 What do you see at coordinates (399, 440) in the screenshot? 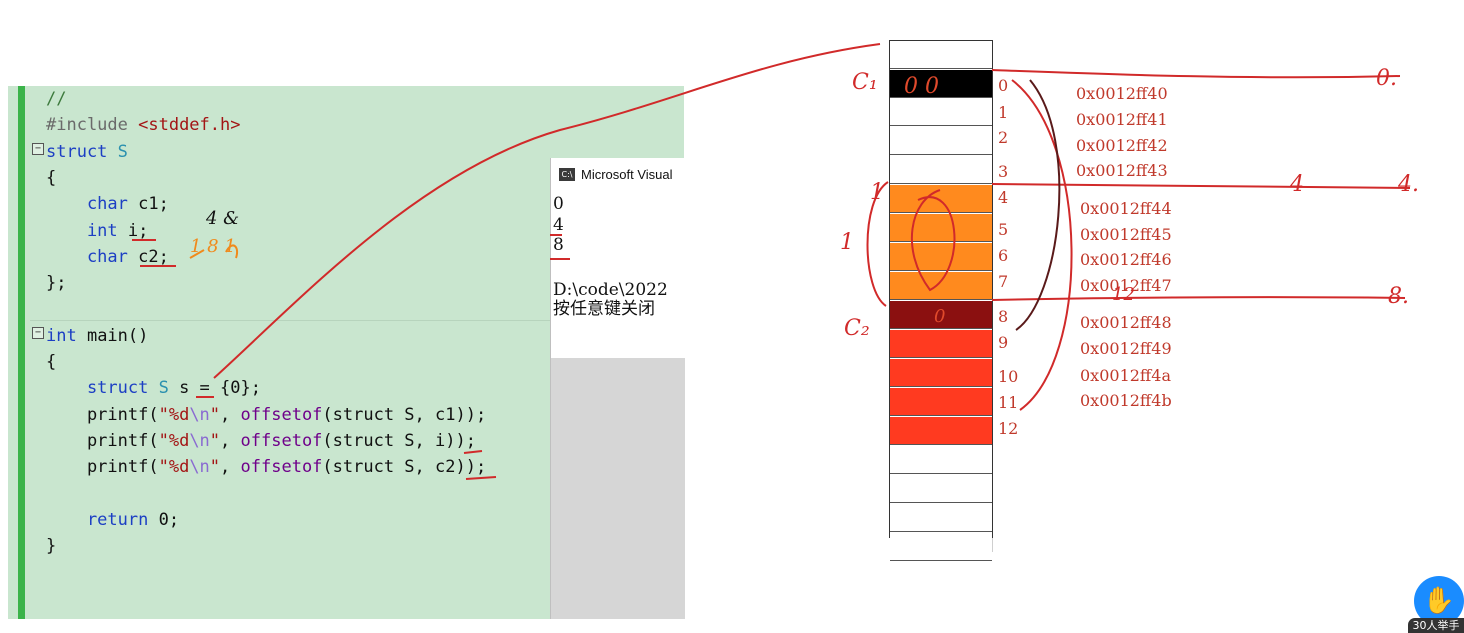
I see `code-token: (struct S, i));` at bounding box center [399, 440].